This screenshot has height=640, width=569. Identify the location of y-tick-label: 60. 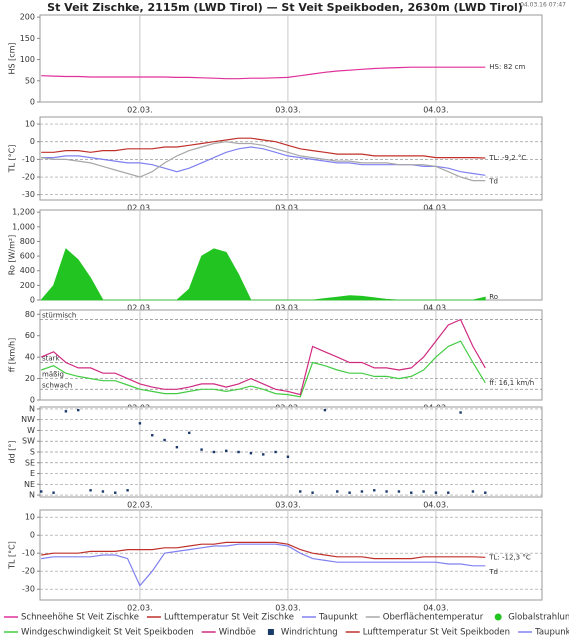
(30, 335).